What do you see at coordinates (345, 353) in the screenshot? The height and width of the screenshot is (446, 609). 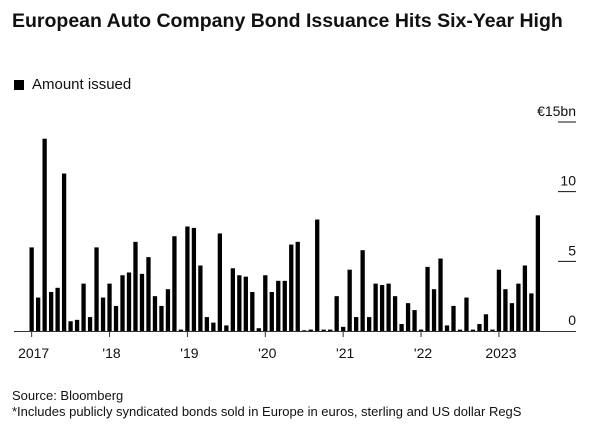 I see `x-tick-label: '21` at bounding box center [345, 353].